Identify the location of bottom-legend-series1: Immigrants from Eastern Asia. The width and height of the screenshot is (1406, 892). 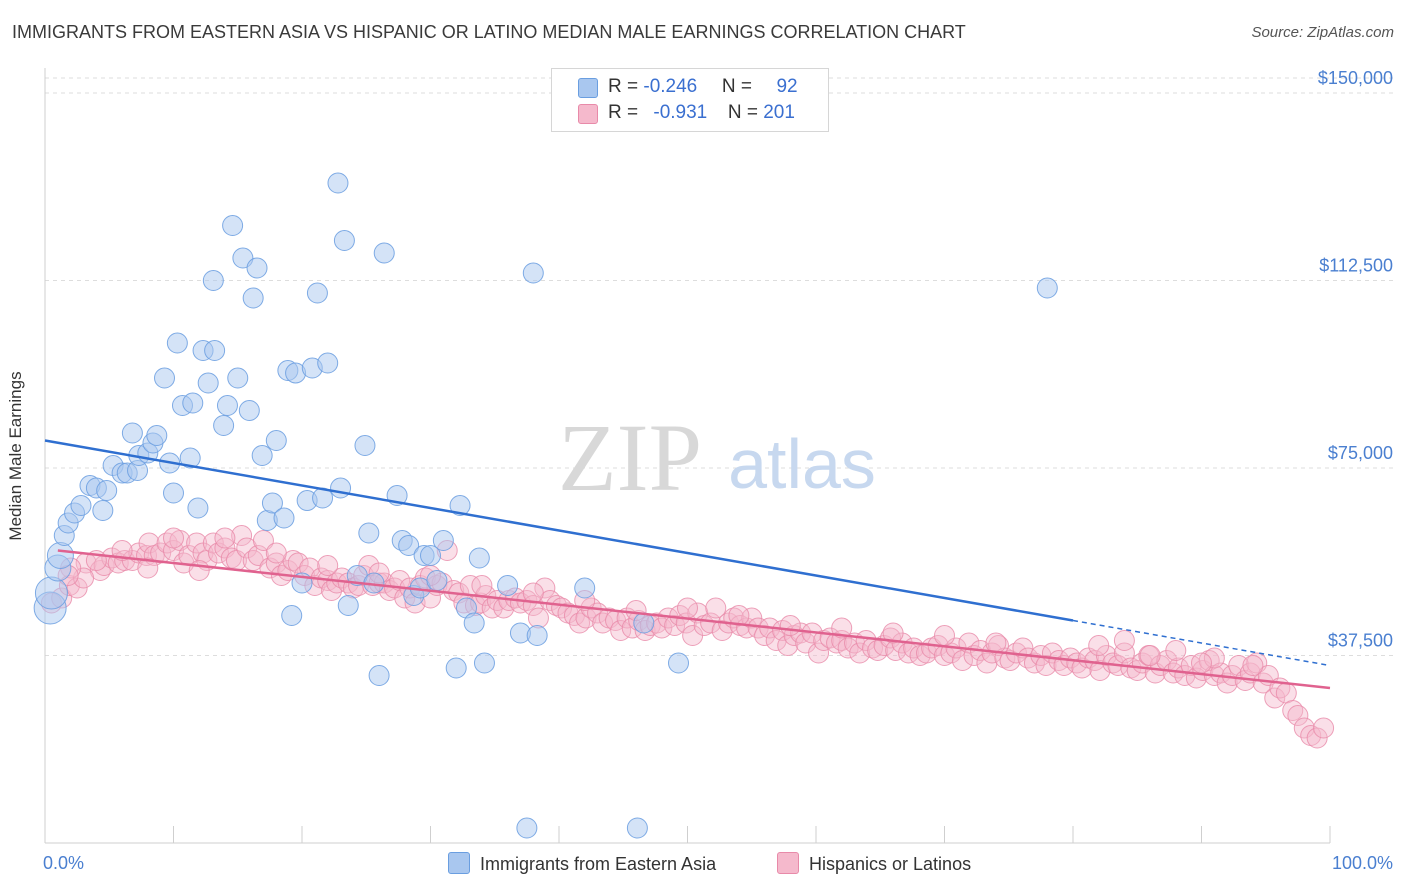
(582, 865).